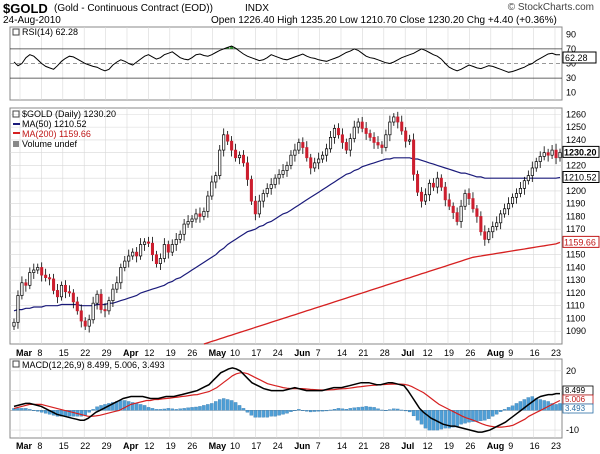  Describe the element at coordinates (571, 371) in the screenshot. I see `macd-tick-label: 20` at that location.